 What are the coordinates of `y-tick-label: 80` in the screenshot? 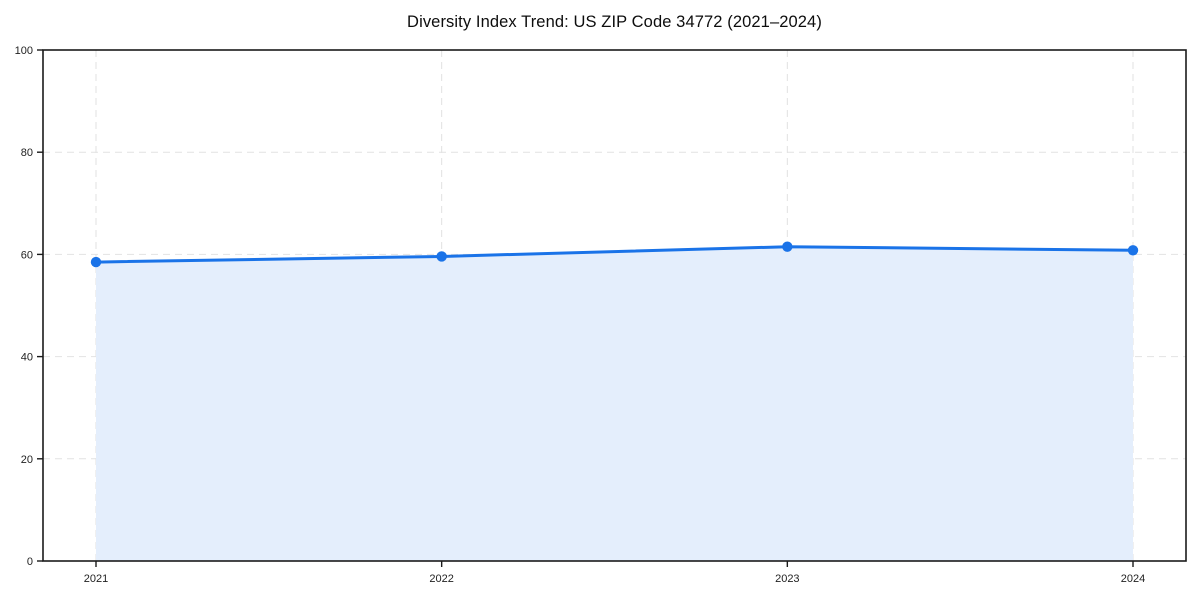 It's located at (27, 153).